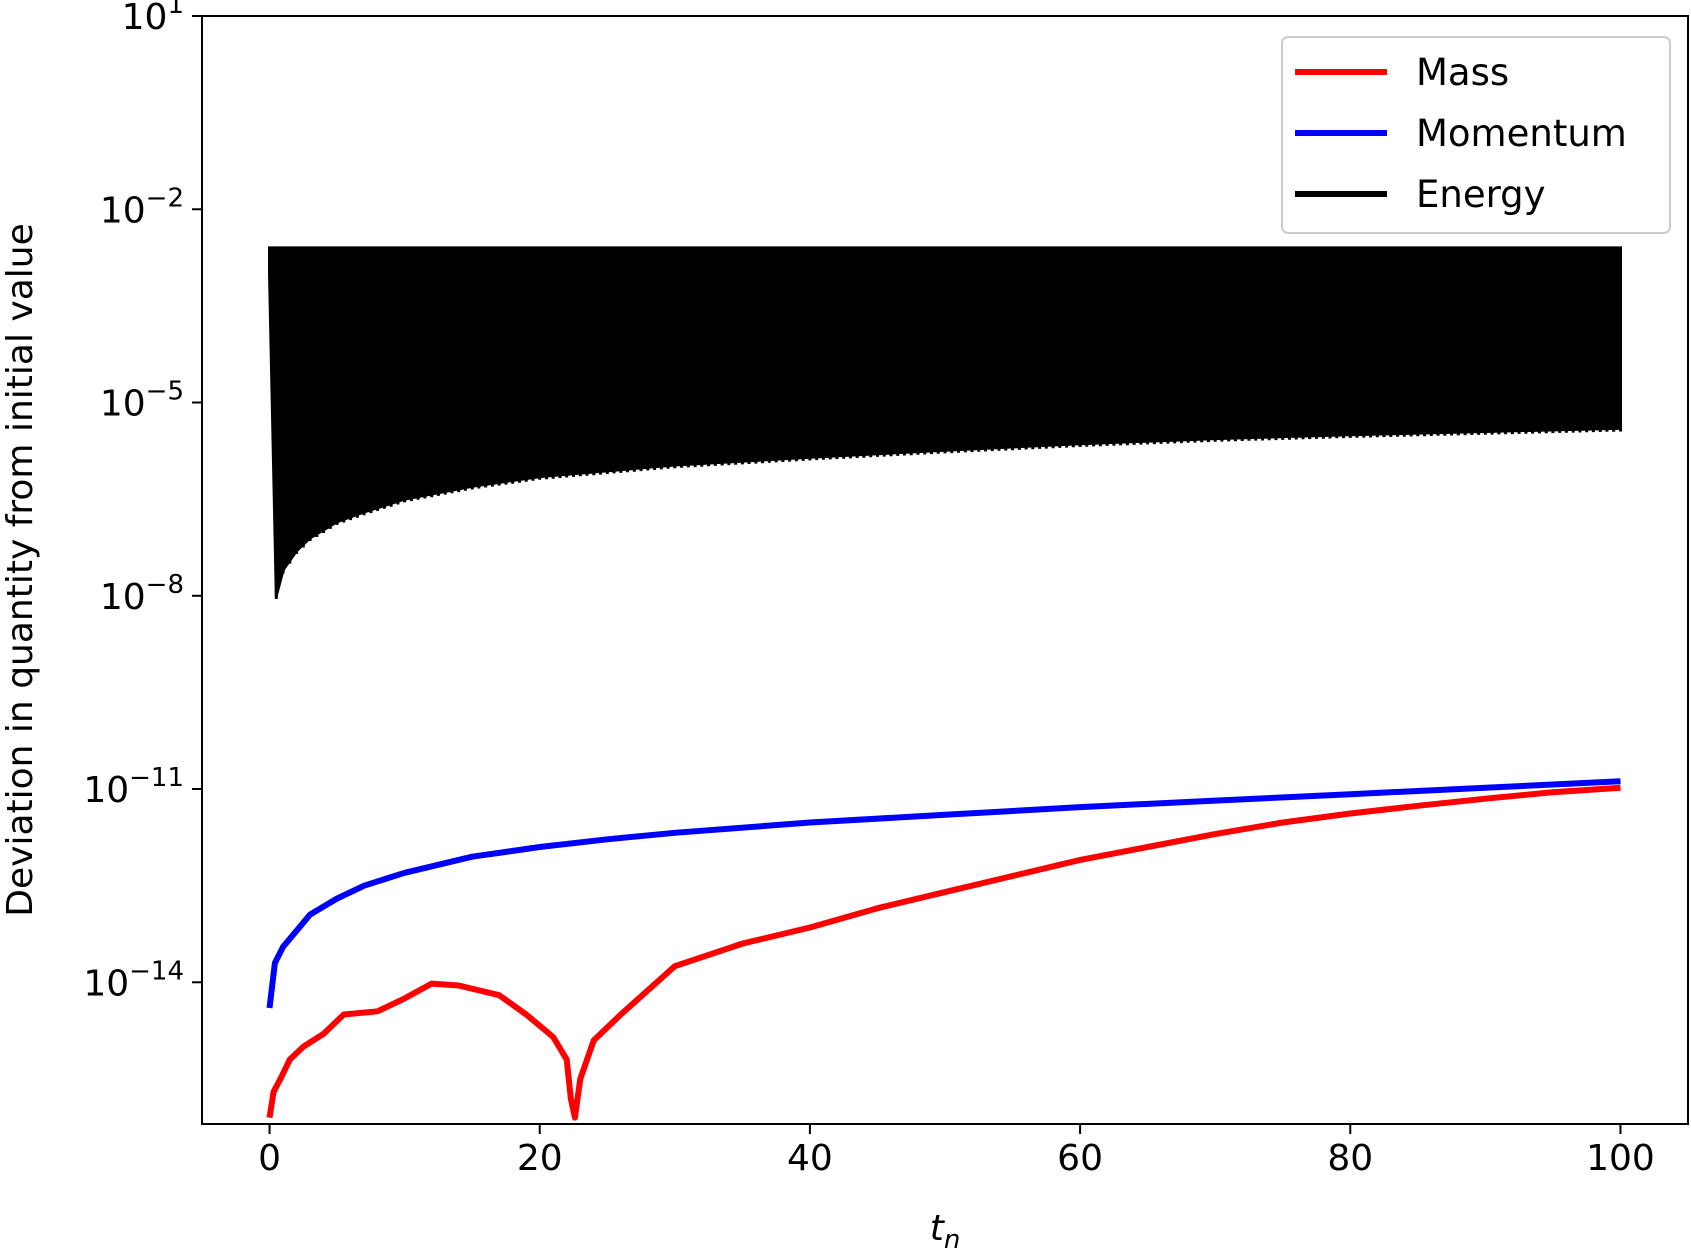 The height and width of the screenshot is (1253, 1691). Describe the element at coordinates (943, 893) in the screenshot. I see `series-momentum-line` at that location.